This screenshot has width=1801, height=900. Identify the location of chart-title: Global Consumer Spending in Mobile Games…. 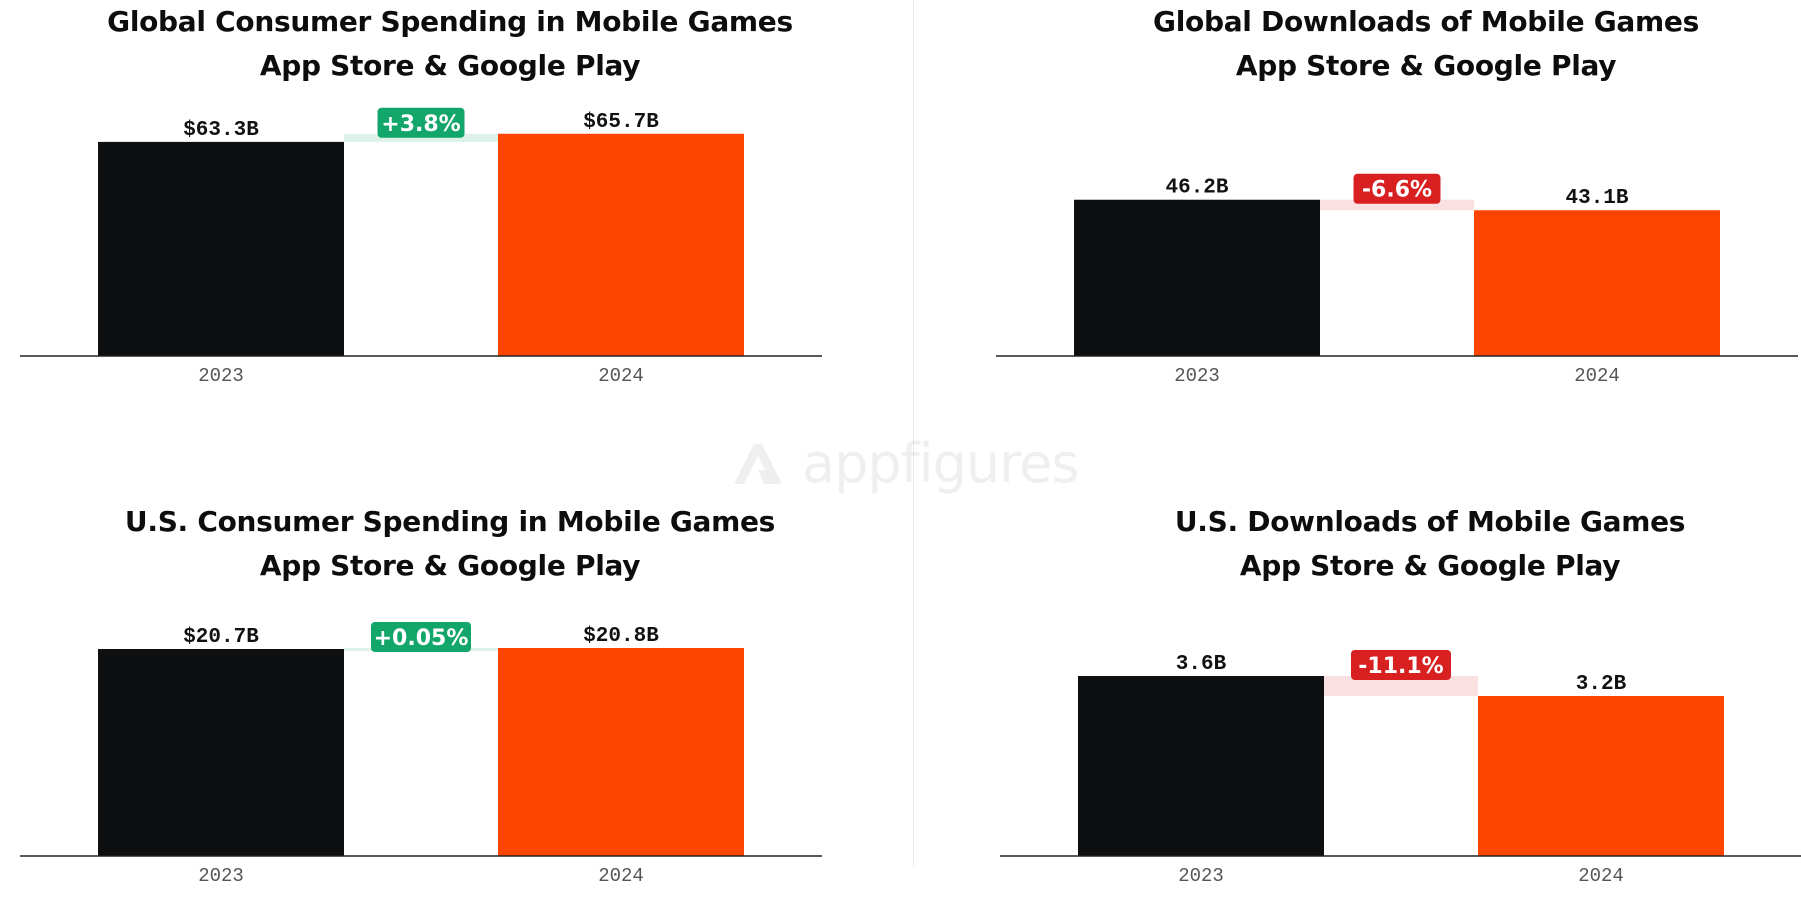
(450, 43).